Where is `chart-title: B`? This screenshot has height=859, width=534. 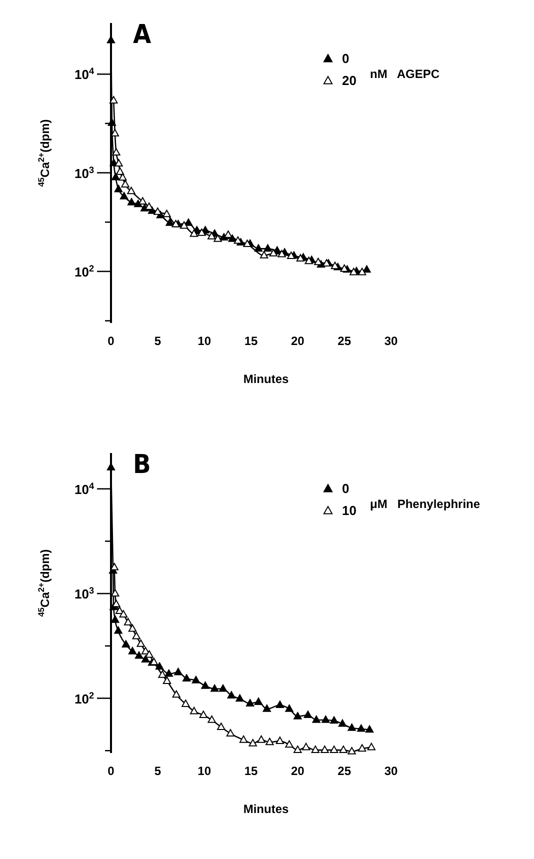 chart-title: B is located at coordinates (142, 465).